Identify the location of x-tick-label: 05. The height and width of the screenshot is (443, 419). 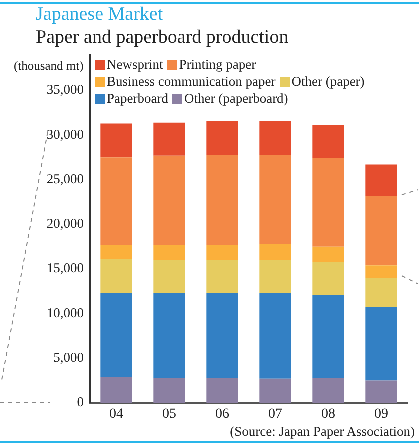
(169, 414).